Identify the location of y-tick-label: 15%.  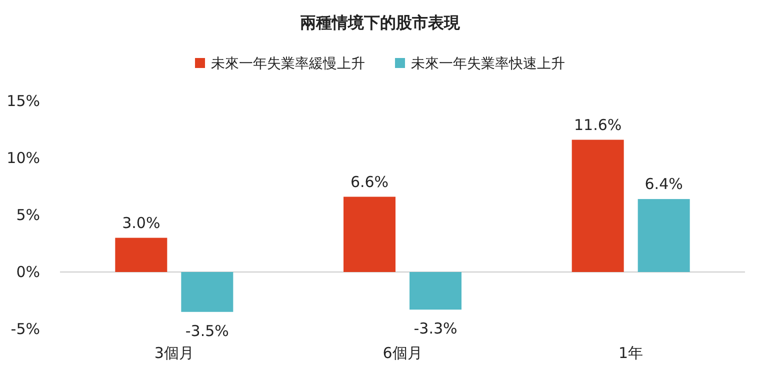
(23, 101).